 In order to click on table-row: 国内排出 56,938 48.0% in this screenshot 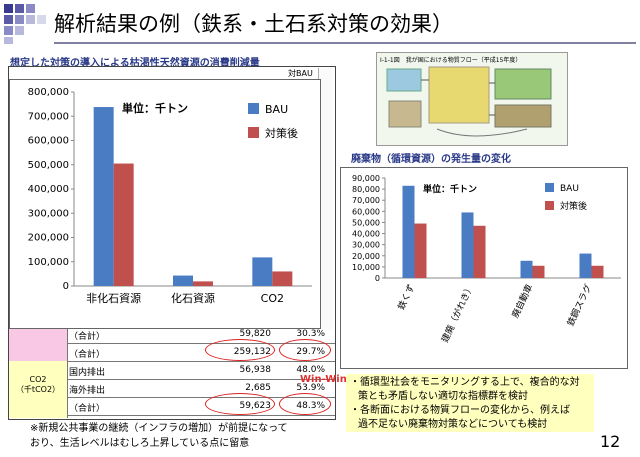, I will do `click(172, 371)`.